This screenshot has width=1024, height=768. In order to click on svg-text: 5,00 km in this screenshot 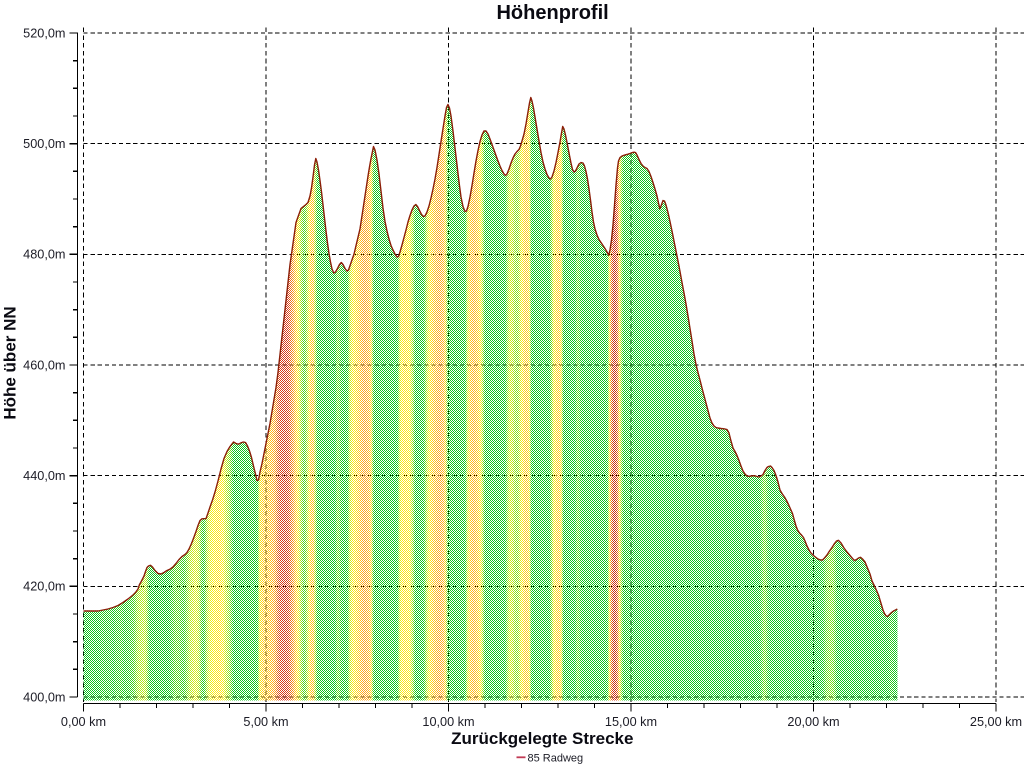, I will do `click(265, 722)`.